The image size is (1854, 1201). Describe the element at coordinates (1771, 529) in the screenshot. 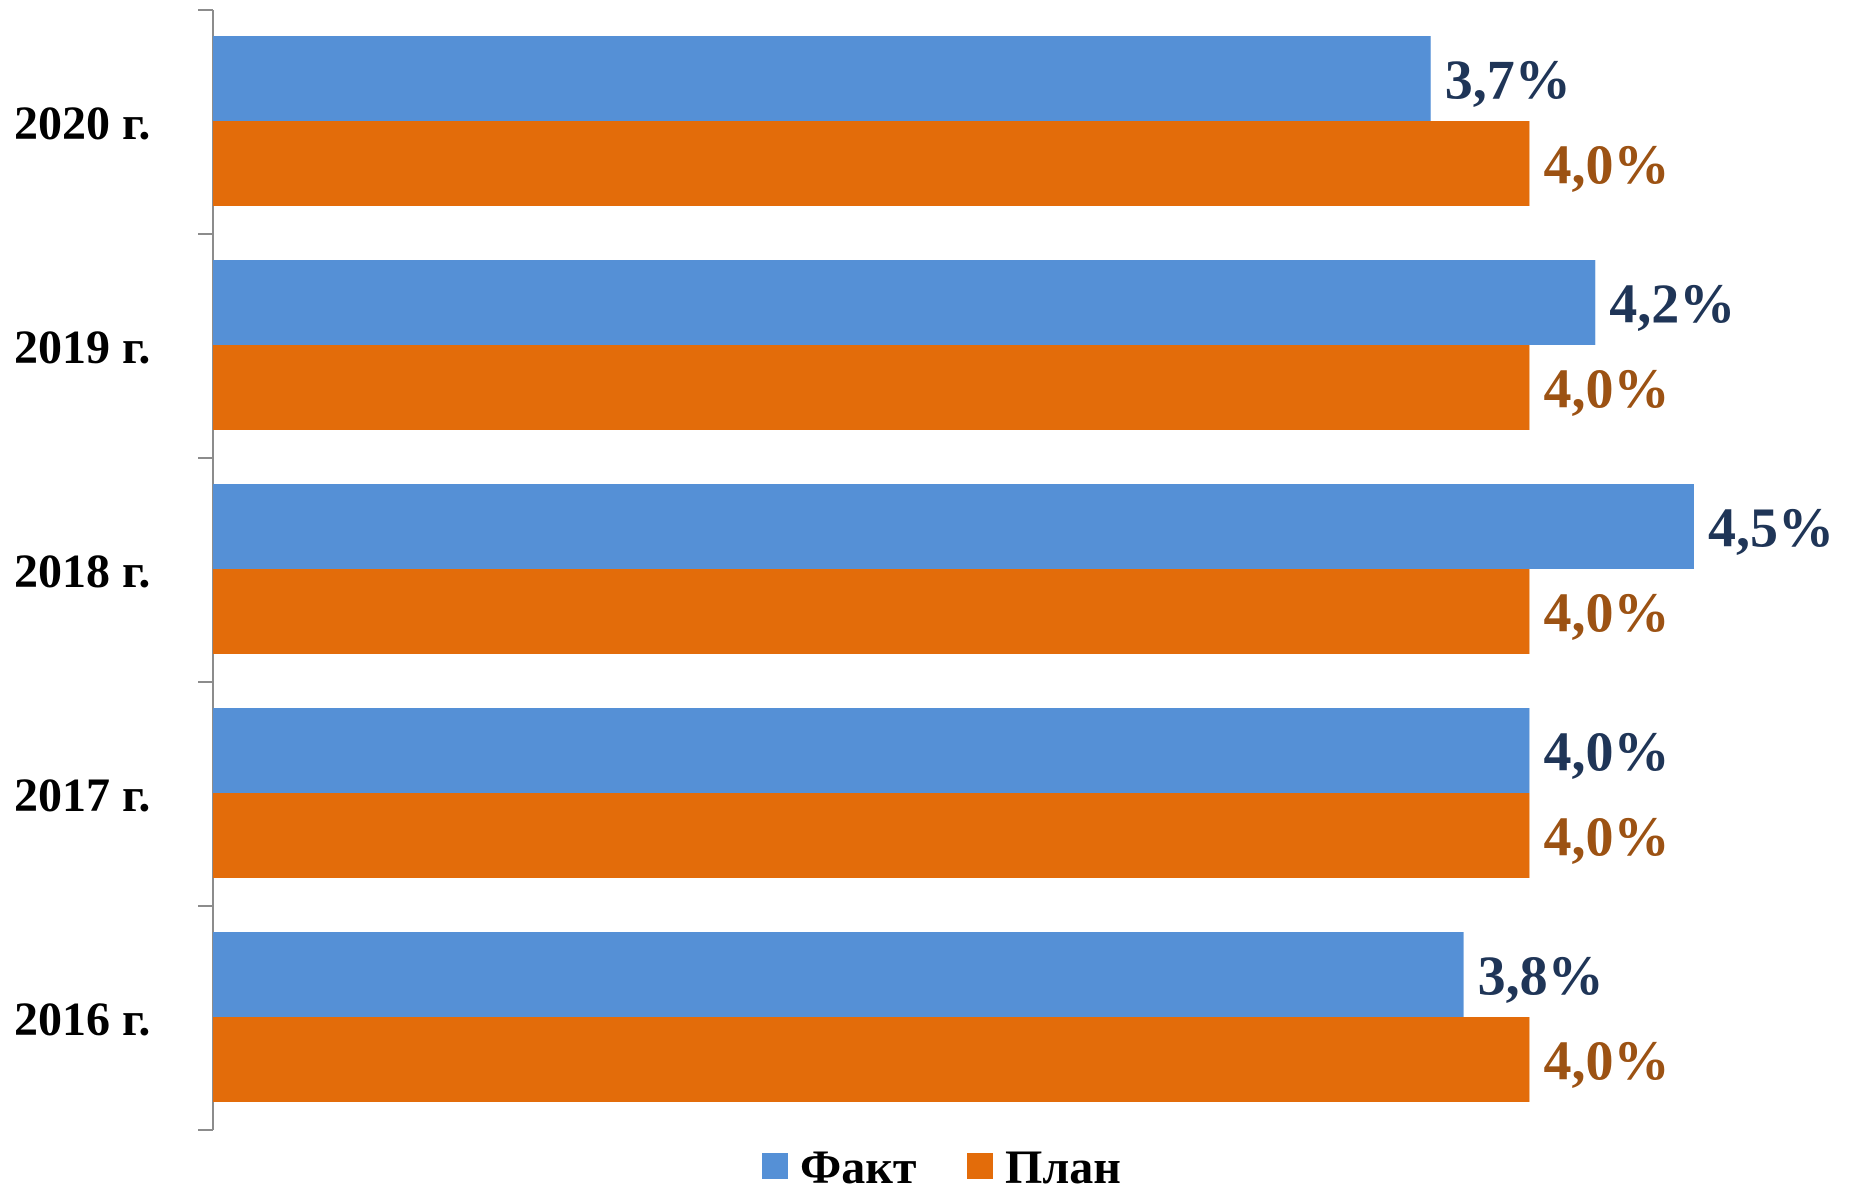

I see `data-label: 4,5%` at that location.